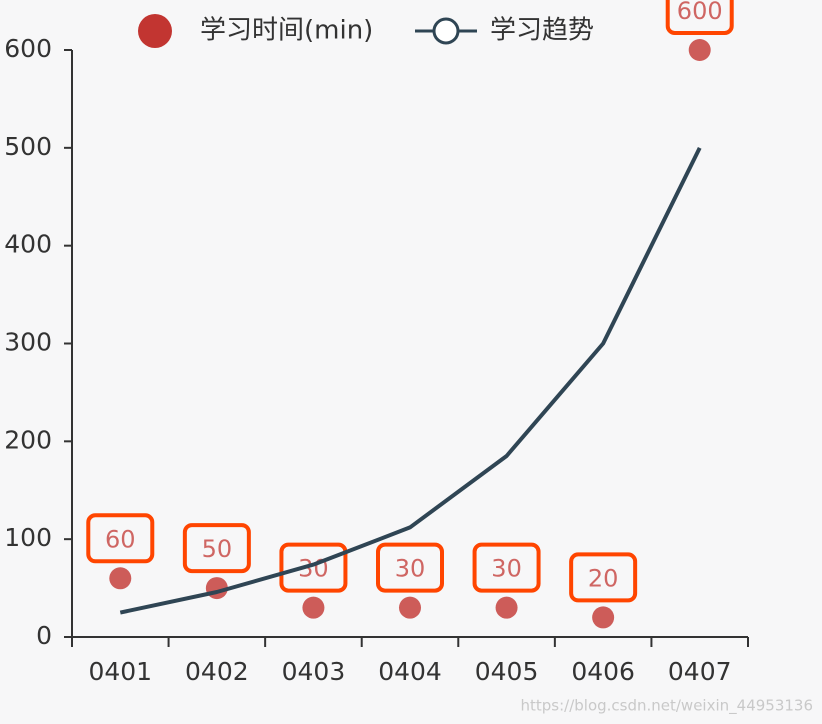  Describe the element at coordinates (44, 635) in the screenshot. I see `y-tick-label: 0` at that location.